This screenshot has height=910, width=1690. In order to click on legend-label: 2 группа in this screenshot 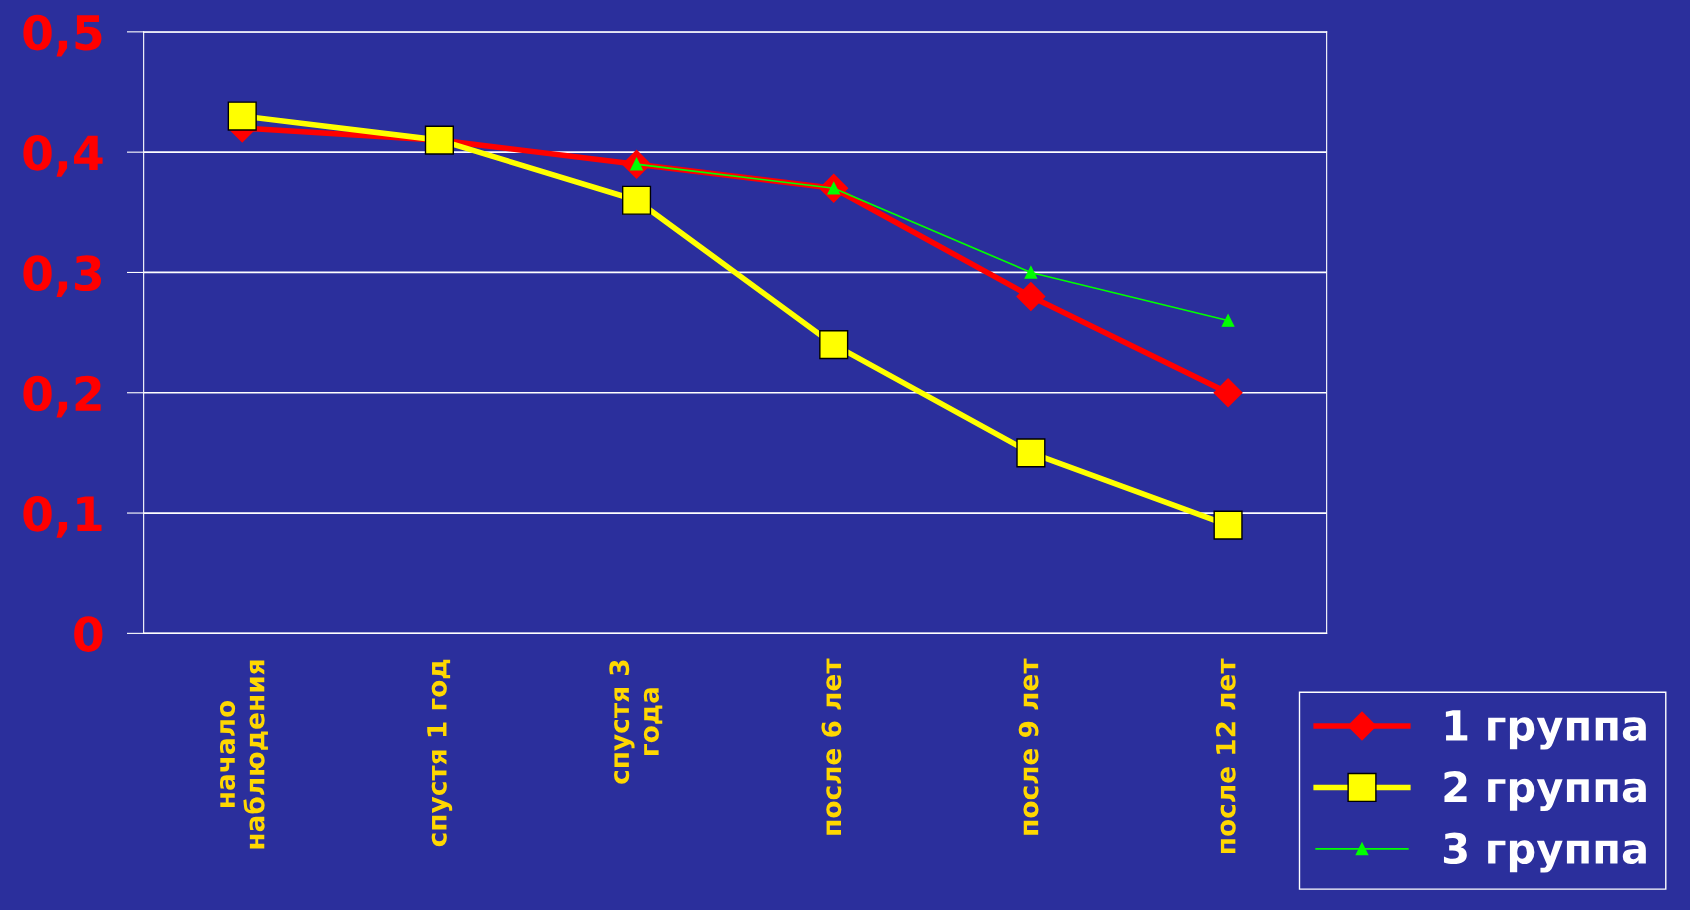, I will do `click(1545, 791)`.